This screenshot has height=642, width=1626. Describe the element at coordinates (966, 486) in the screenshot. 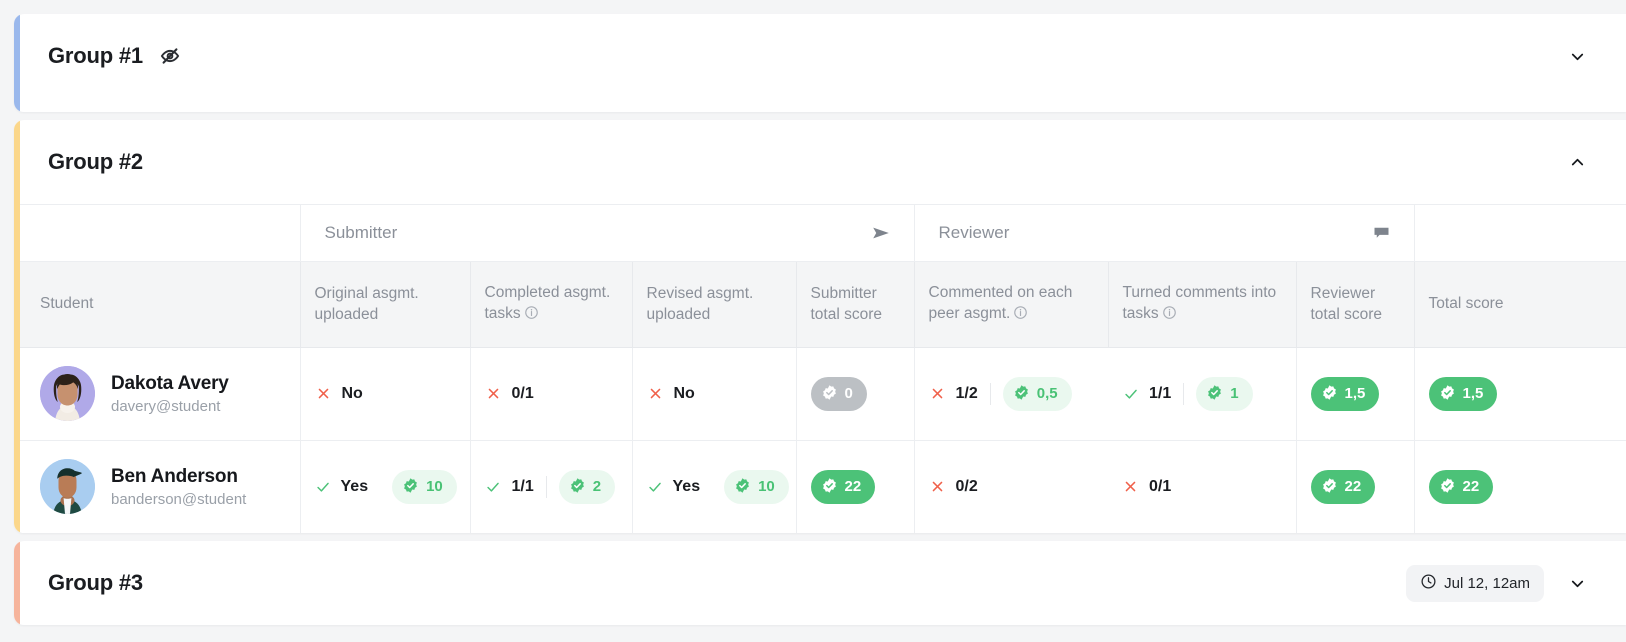

I see `cell-value: 0/2` at that location.